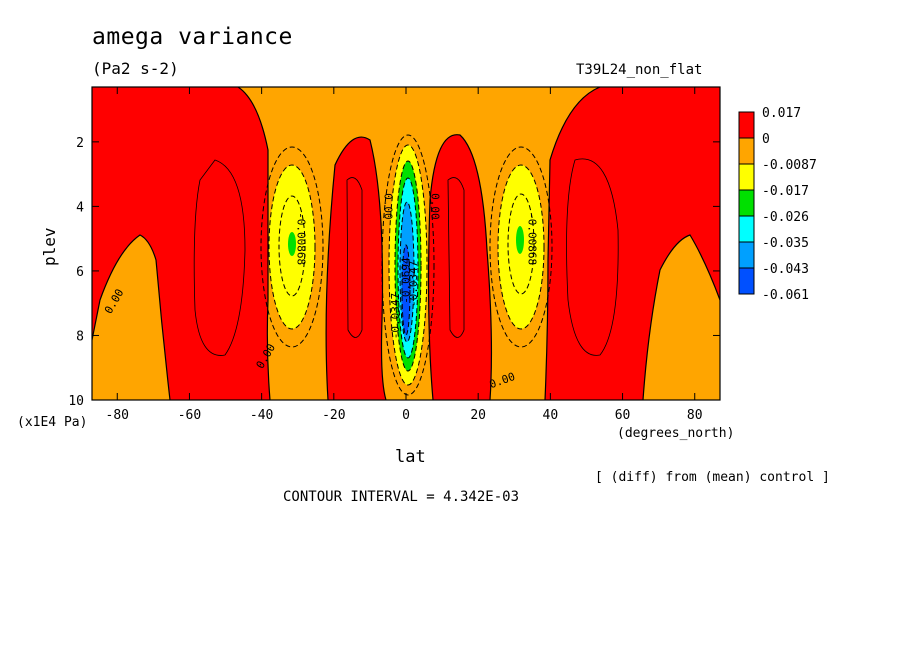  What do you see at coordinates (676, 433) in the screenshot?
I see `x-axis-units: (degrees_north)` at bounding box center [676, 433].